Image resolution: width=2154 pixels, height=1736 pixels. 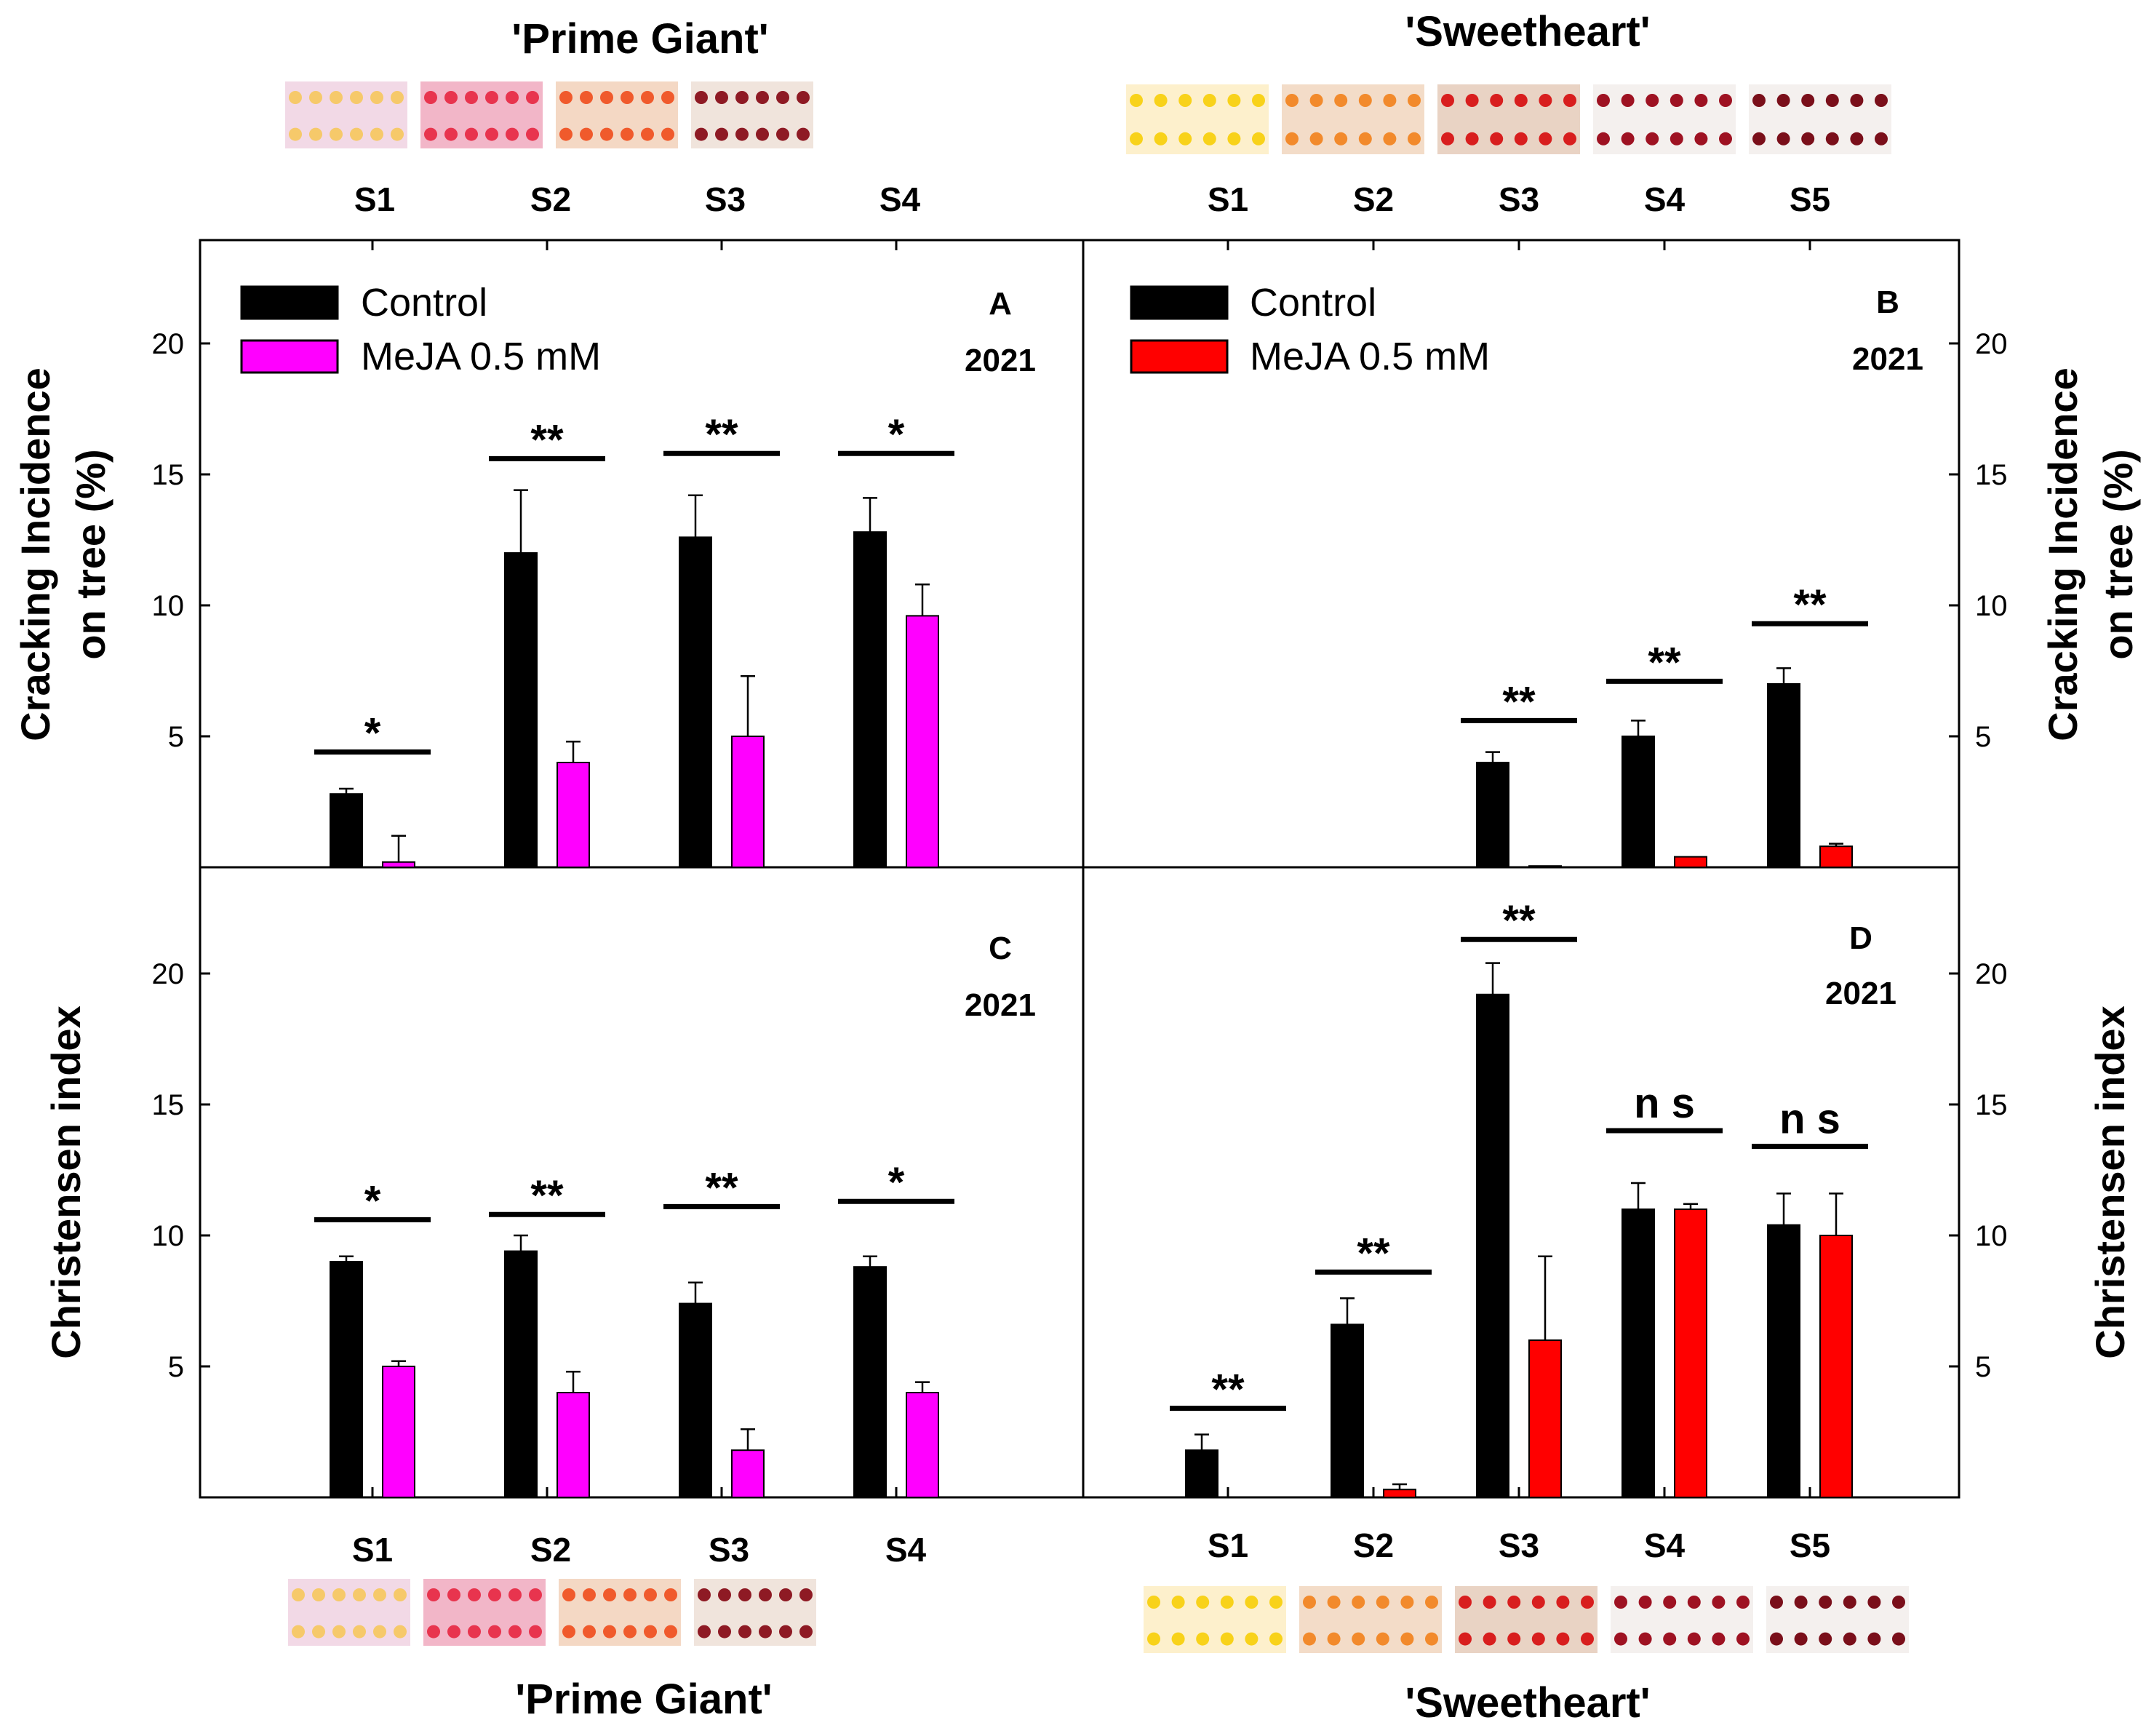 What do you see at coordinates (547, 439) in the screenshot?
I see `significance-marker-s2: **` at bounding box center [547, 439].